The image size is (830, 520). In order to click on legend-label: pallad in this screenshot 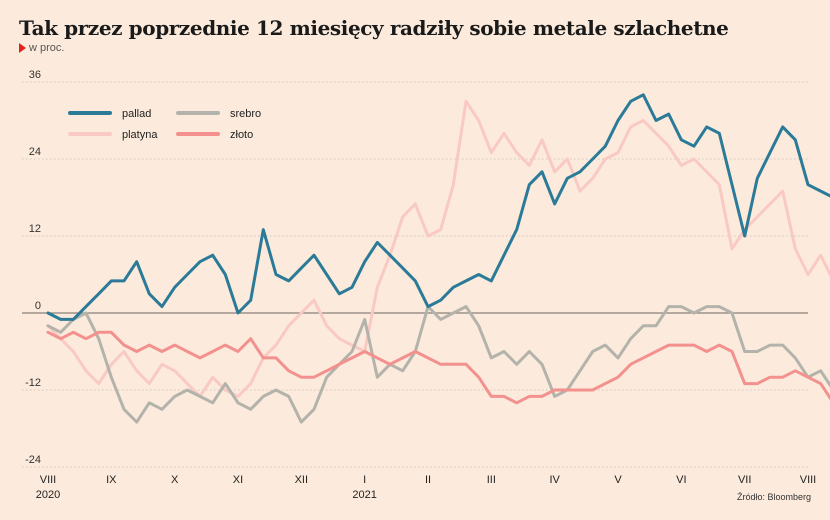, I will do `click(136, 114)`.